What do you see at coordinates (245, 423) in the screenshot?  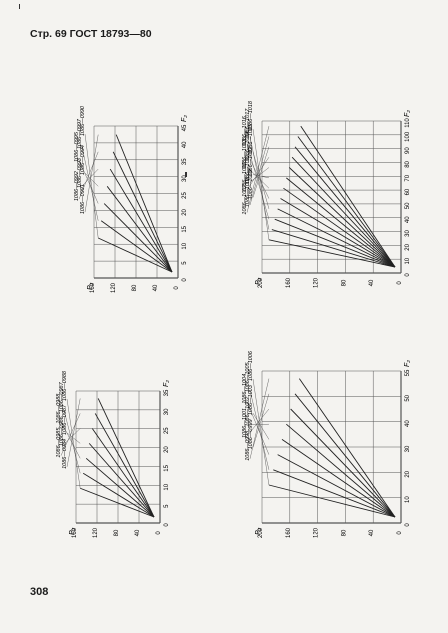 I see `line-label: 1086—1001` at bounding box center [245, 423].